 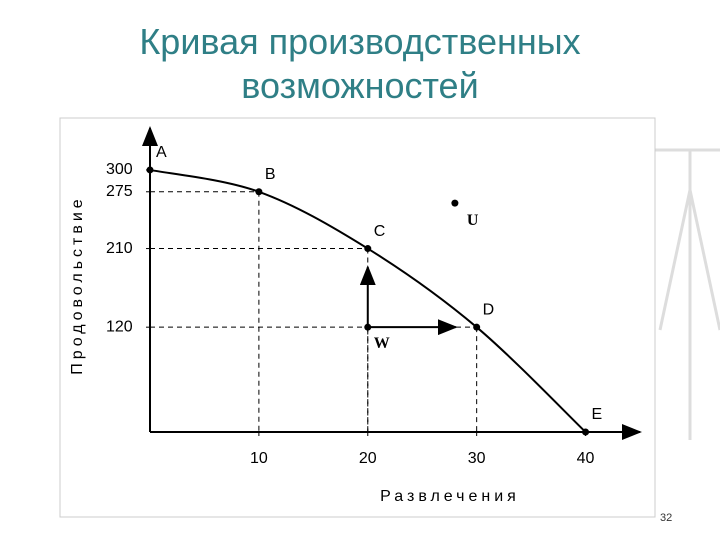 I want to click on x-axis-label: Развлечения, so click(x=450, y=496).